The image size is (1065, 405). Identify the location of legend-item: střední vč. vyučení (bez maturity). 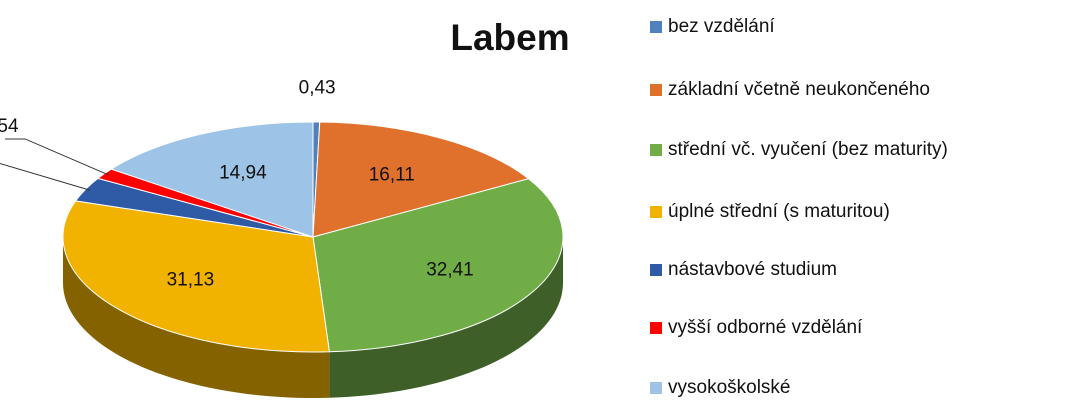
(850, 150).